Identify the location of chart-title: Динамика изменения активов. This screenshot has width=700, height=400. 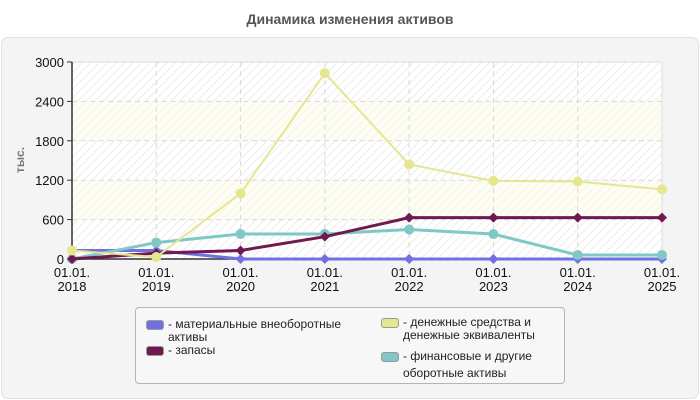
(350, 19).